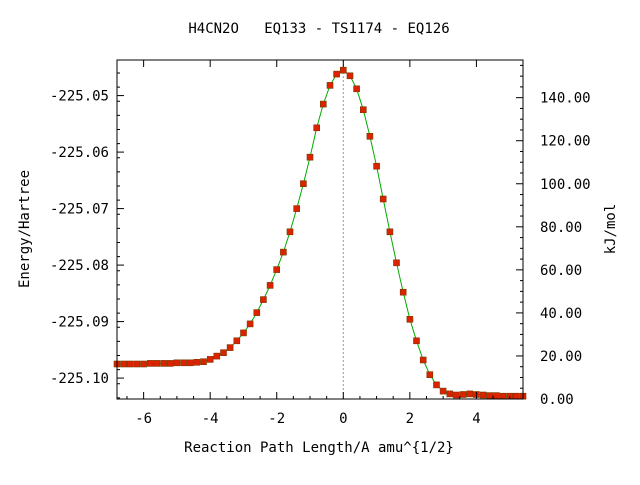 The image size is (640, 485). What do you see at coordinates (611, 229) in the screenshot?
I see `y2-axis-title: kJ/mol` at bounding box center [611, 229].